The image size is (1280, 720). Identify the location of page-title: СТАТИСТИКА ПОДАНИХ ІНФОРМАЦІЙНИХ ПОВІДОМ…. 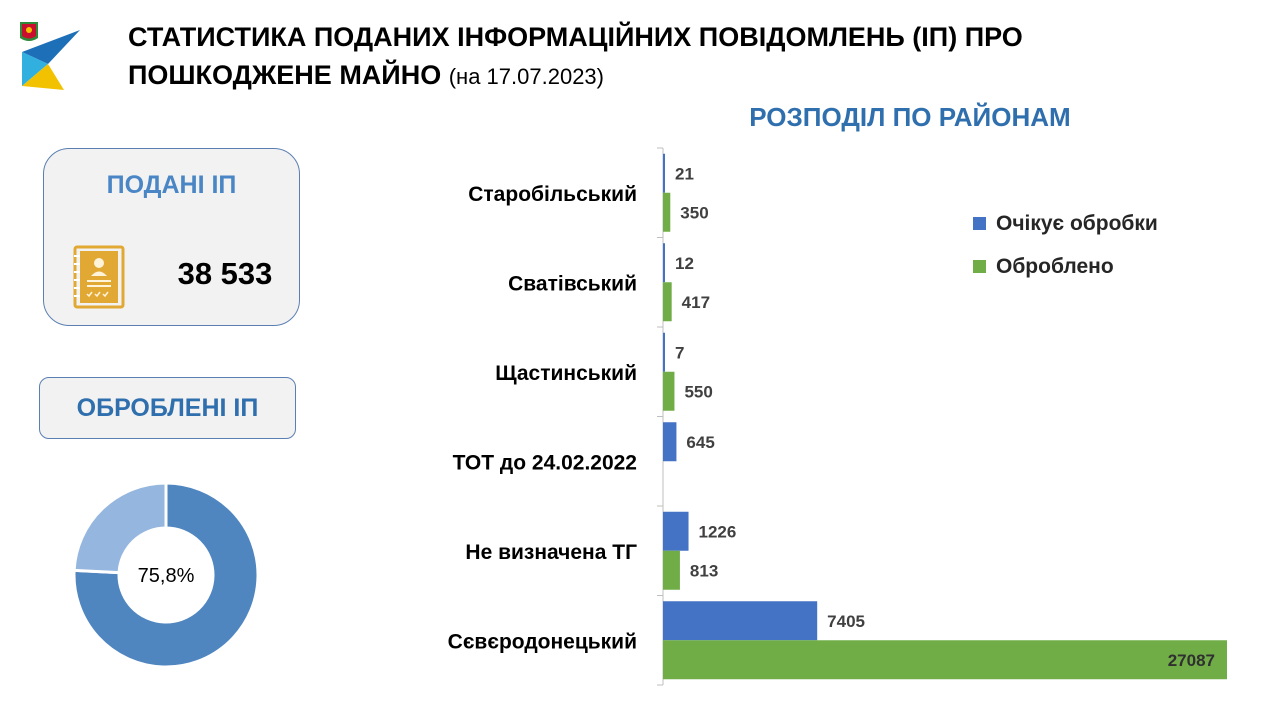
(678, 57).